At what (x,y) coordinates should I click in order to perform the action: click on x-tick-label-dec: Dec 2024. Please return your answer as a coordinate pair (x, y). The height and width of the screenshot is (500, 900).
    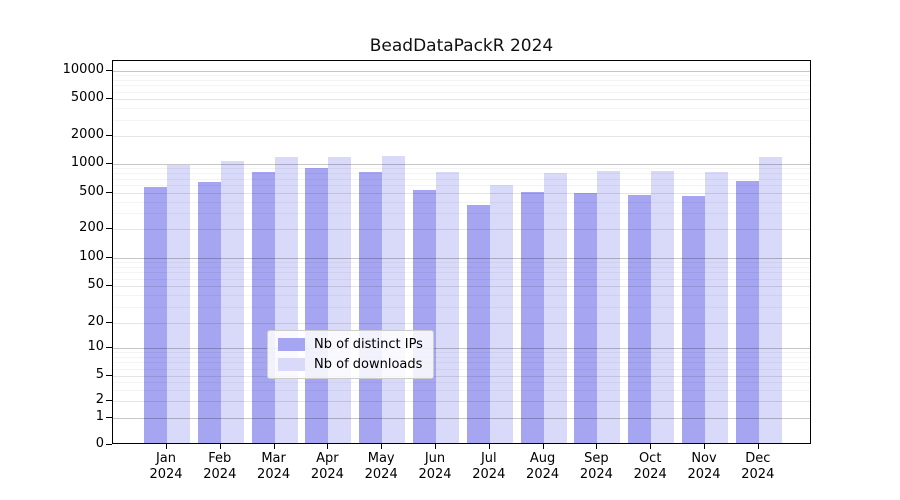
    Looking at the image, I should click on (758, 466).